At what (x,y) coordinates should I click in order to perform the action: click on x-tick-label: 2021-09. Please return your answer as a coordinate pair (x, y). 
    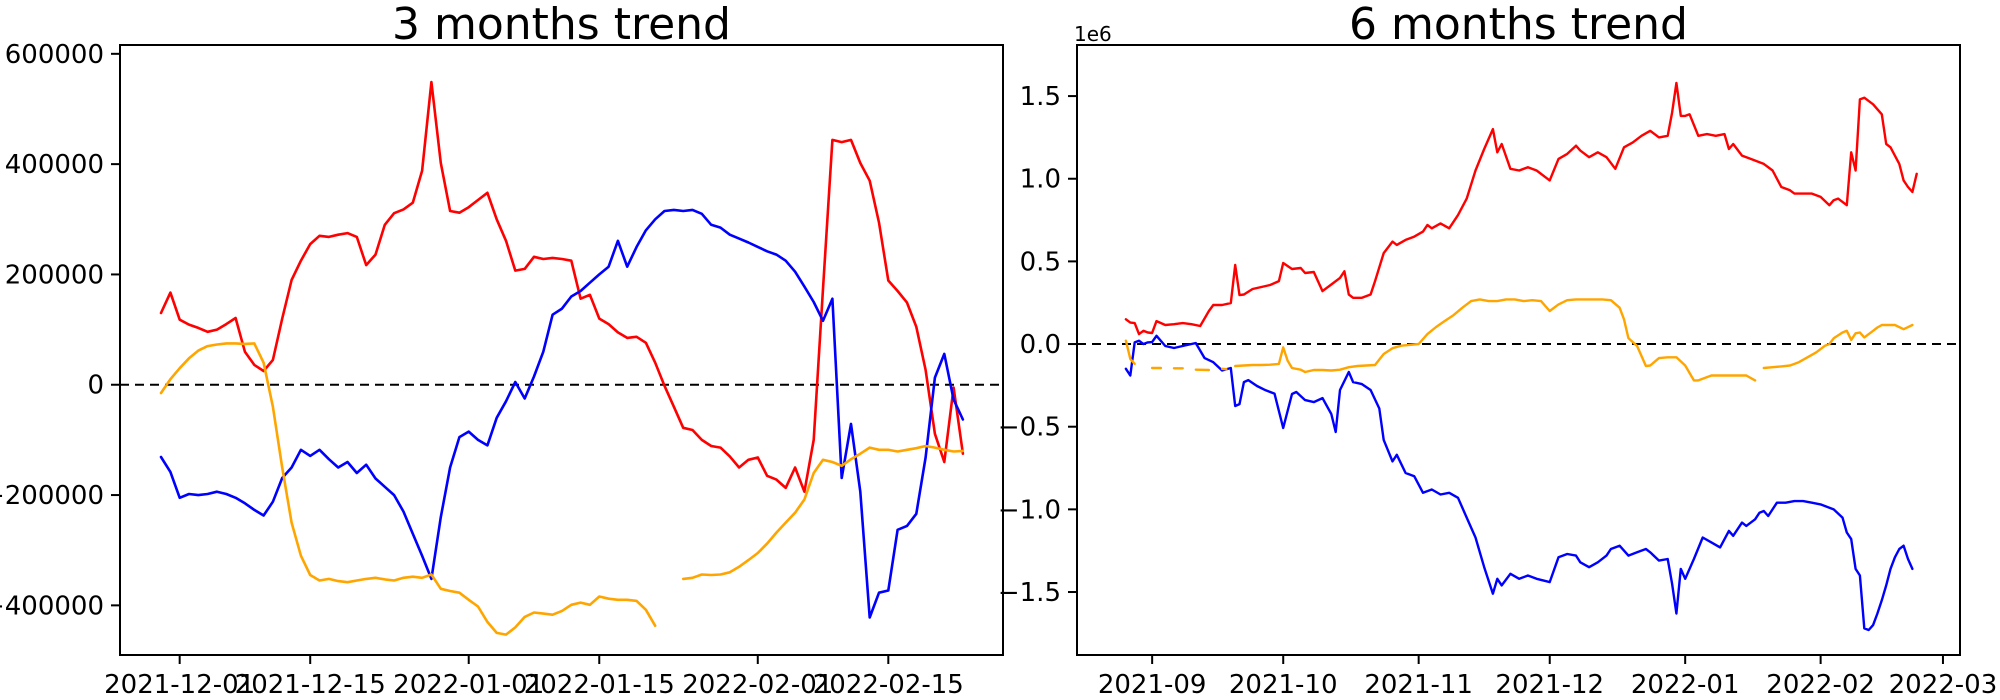
    Looking at the image, I should click on (1152, 685).